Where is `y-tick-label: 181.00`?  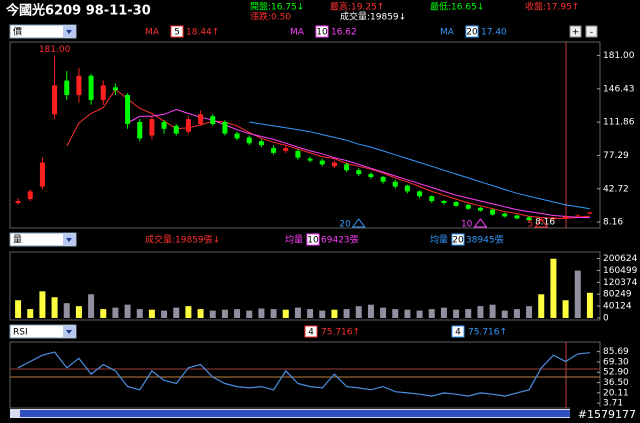 y-tick-label: 181.00 is located at coordinates (619, 56).